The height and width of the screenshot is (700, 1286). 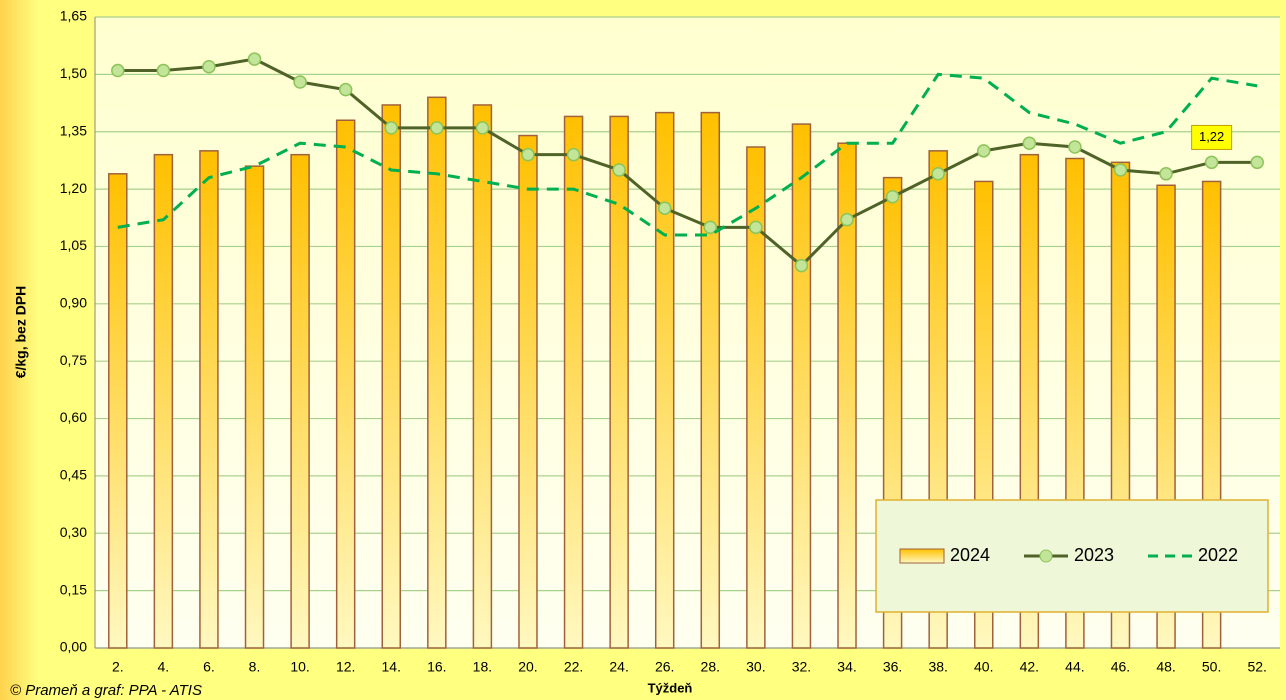 What do you see at coordinates (937, 667) in the screenshot?
I see `x-tick-label: 38.` at bounding box center [937, 667].